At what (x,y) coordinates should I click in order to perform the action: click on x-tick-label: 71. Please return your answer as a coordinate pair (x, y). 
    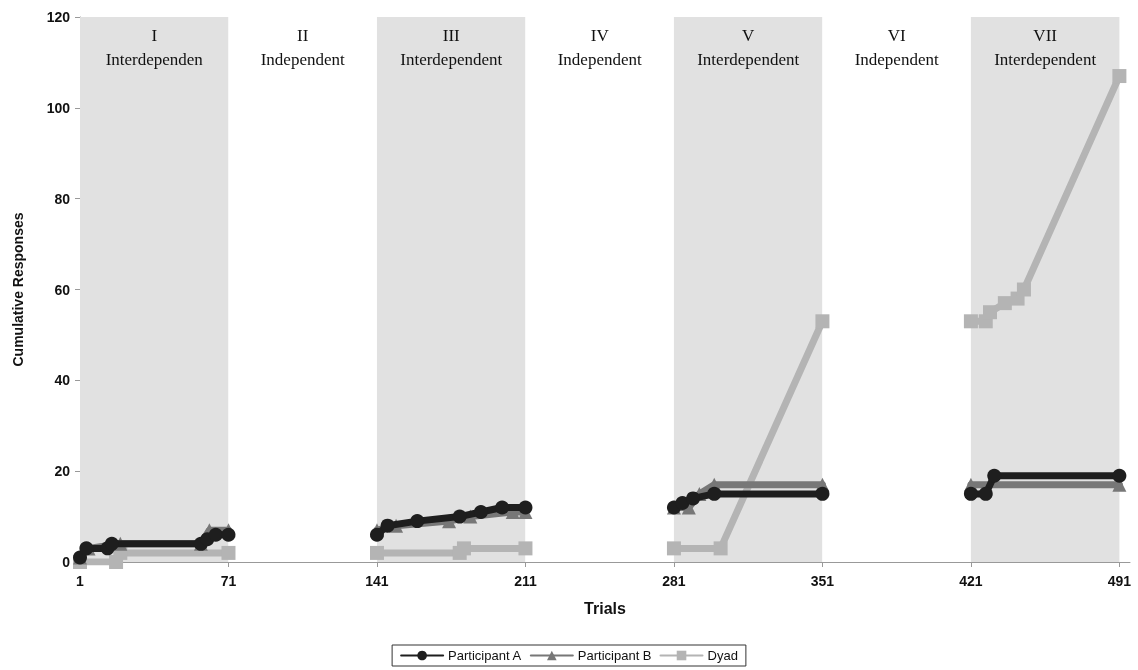
    Looking at the image, I should click on (228, 581).